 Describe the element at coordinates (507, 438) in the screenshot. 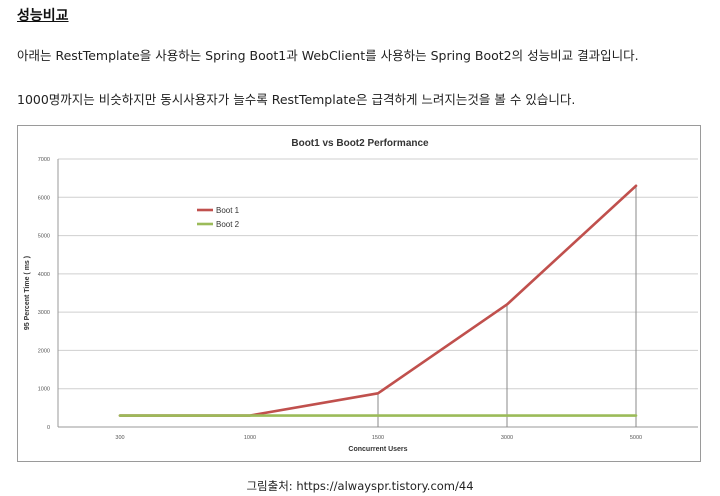

I see `x-tick-label: 3000` at that location.